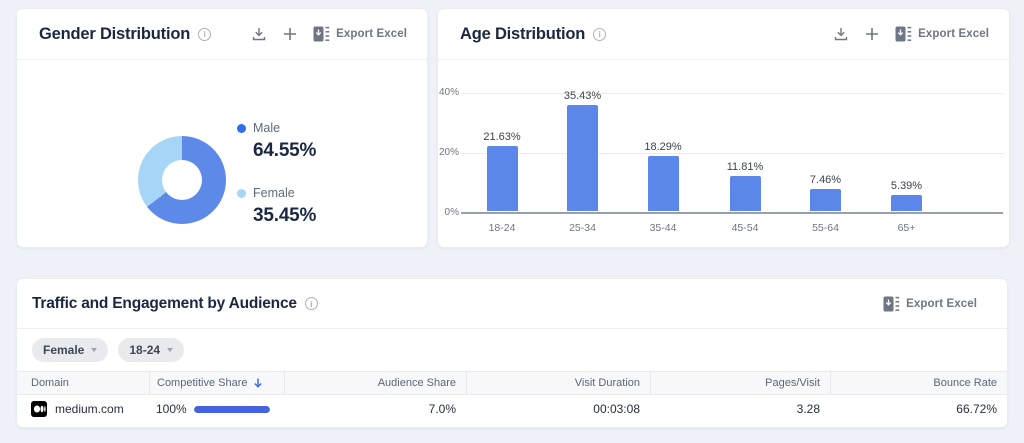 Image resolution: width=1024 pixels, height=443 pixels. I want to click on y-axis-tick: 40%, so click(448, 92).